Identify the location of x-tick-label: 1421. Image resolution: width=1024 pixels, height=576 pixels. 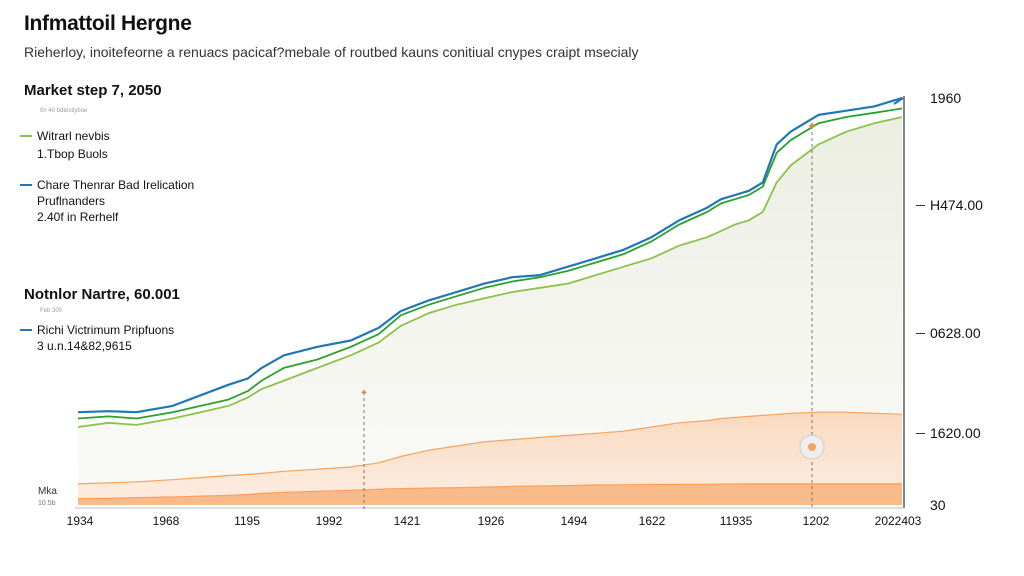
(407, 521).